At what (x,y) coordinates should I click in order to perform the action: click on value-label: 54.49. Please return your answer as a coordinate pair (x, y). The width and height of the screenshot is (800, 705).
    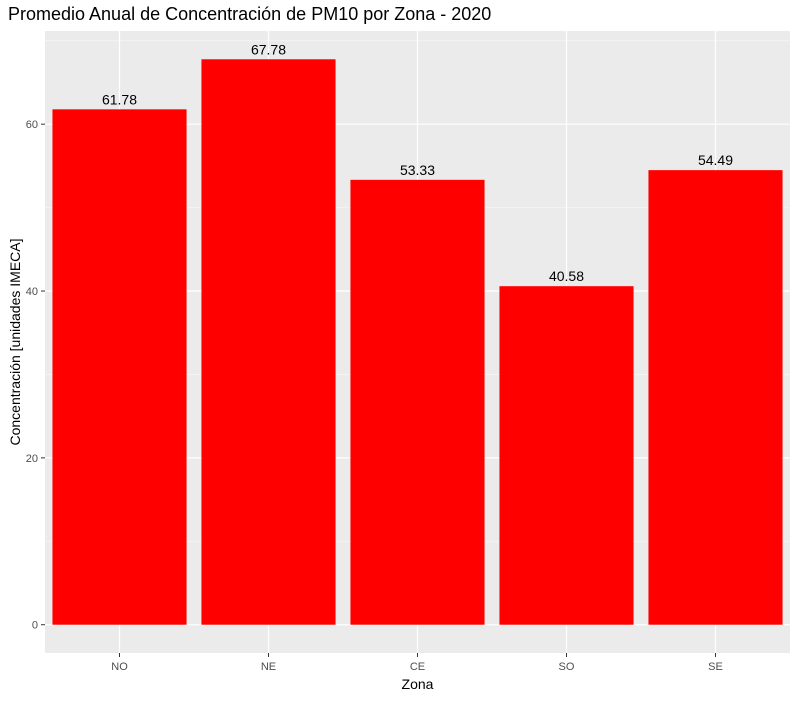
    Looking at the image, I should click on (715, 160).